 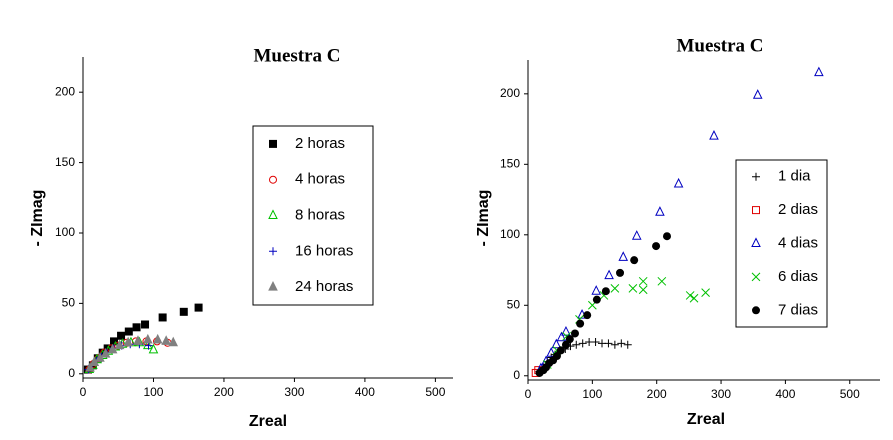 What do you see at coordinates (781, 243) in the screenshot?
I see `legend-box` at bounding box center [781, 243].